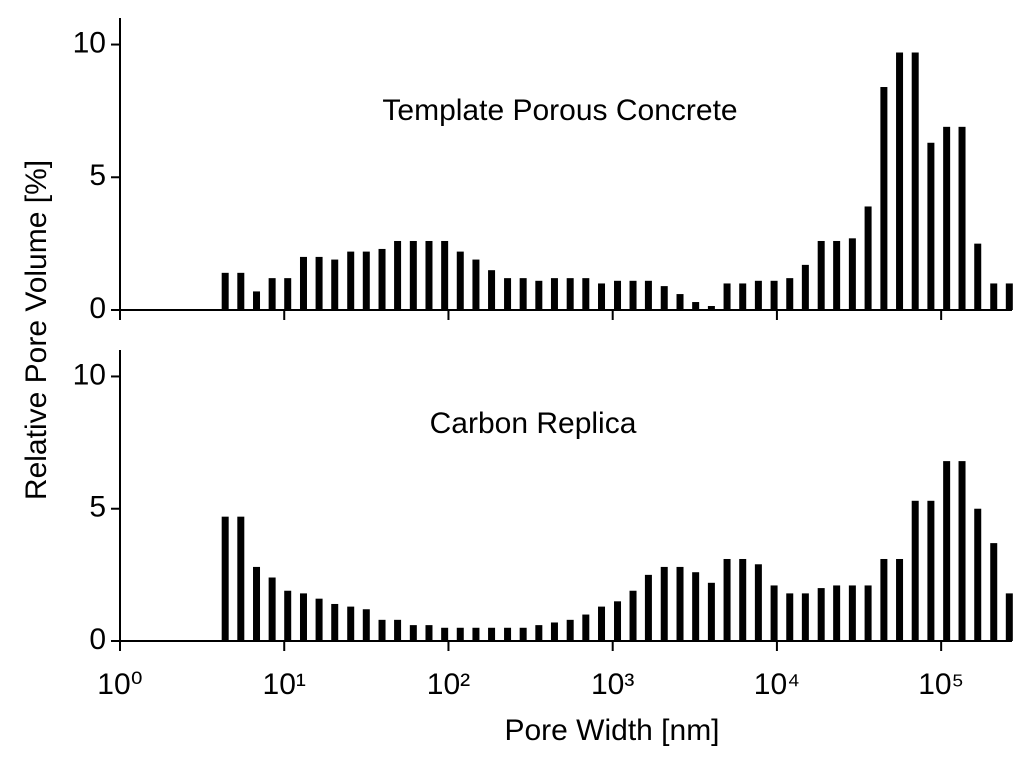 Image resolution: width=1024 pixels, height=766 pixels. What do you see at coordinates (611, 730) in the screenshot?
I see `x-axis-label: Pore Width [nm]` at bounding box center [611, 730].